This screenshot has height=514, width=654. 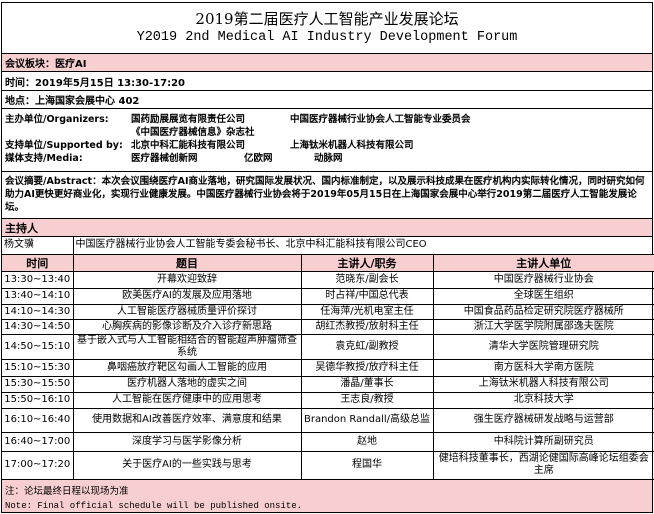 I want to click on cell-time: 13:30~13:40, so click(x=38, y=280).